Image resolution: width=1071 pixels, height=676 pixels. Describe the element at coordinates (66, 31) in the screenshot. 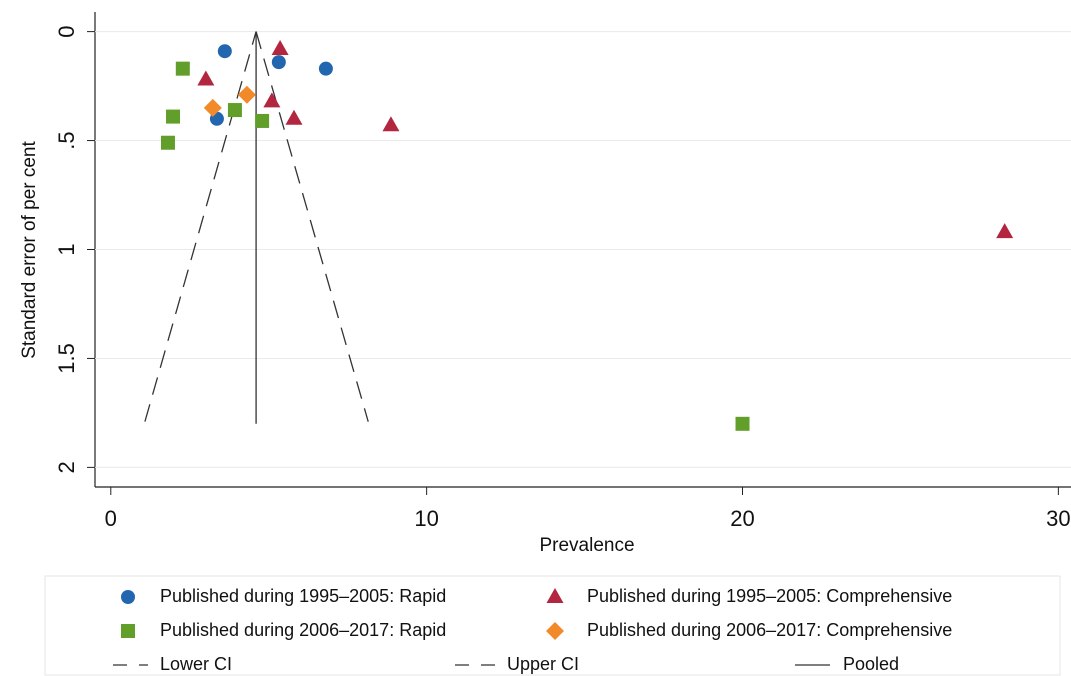

I see `y-tick-label: 0` at that location.